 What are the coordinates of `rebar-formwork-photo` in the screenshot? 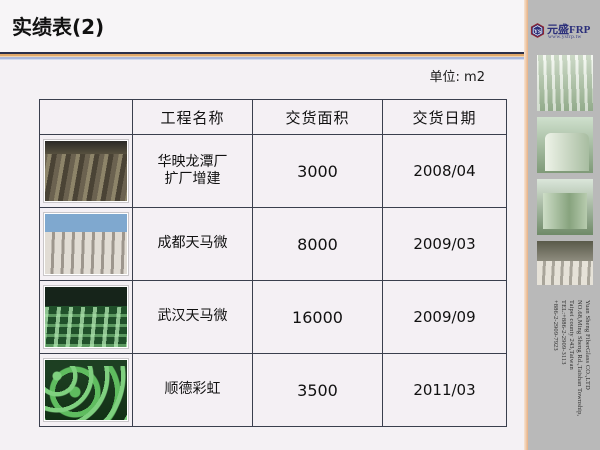 It's located at (86, 171).